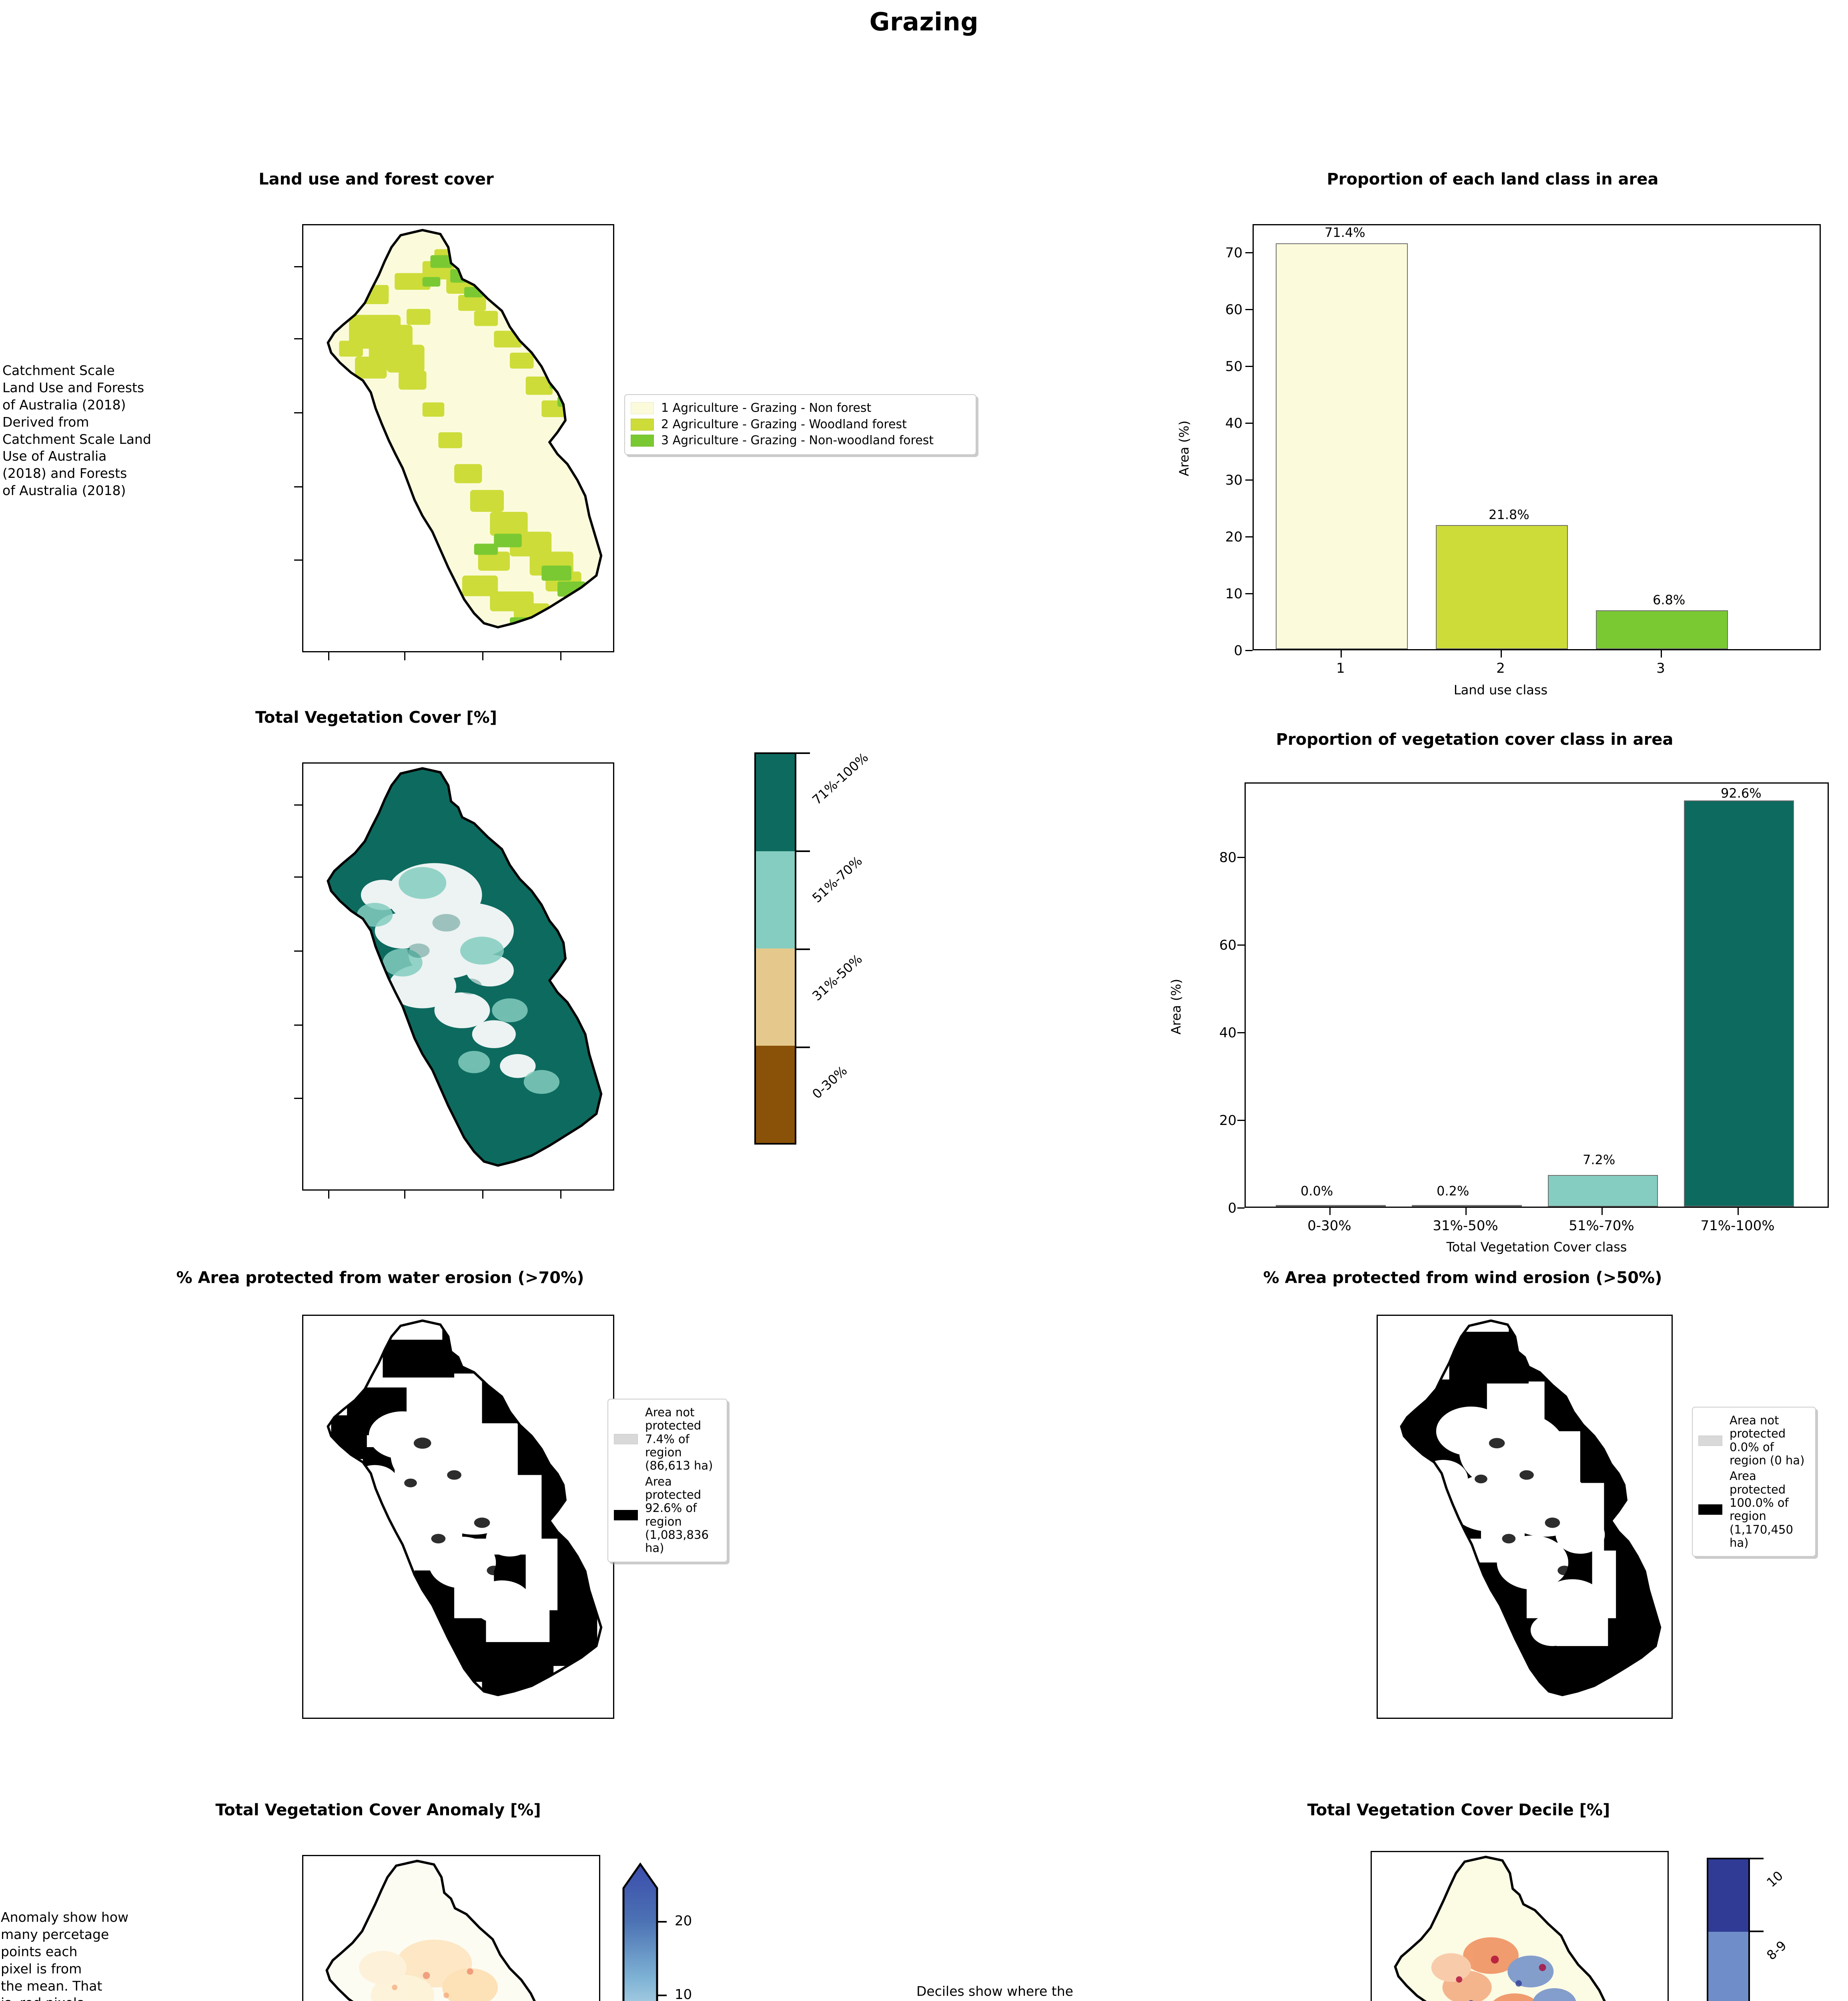 The height and width of the screenshot is (2001, 1848). What do you see at coordinates (1737, 1226) in the screenshot?
I see `xtick-label-71-100: 71%-100%` at bounding box center [1737, 1226].